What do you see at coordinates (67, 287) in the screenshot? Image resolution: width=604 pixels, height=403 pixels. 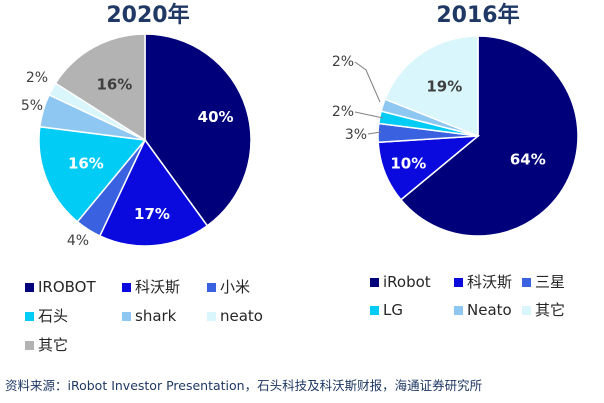 I see `legend-label: IROBOT` at bounding box center [67, 287].